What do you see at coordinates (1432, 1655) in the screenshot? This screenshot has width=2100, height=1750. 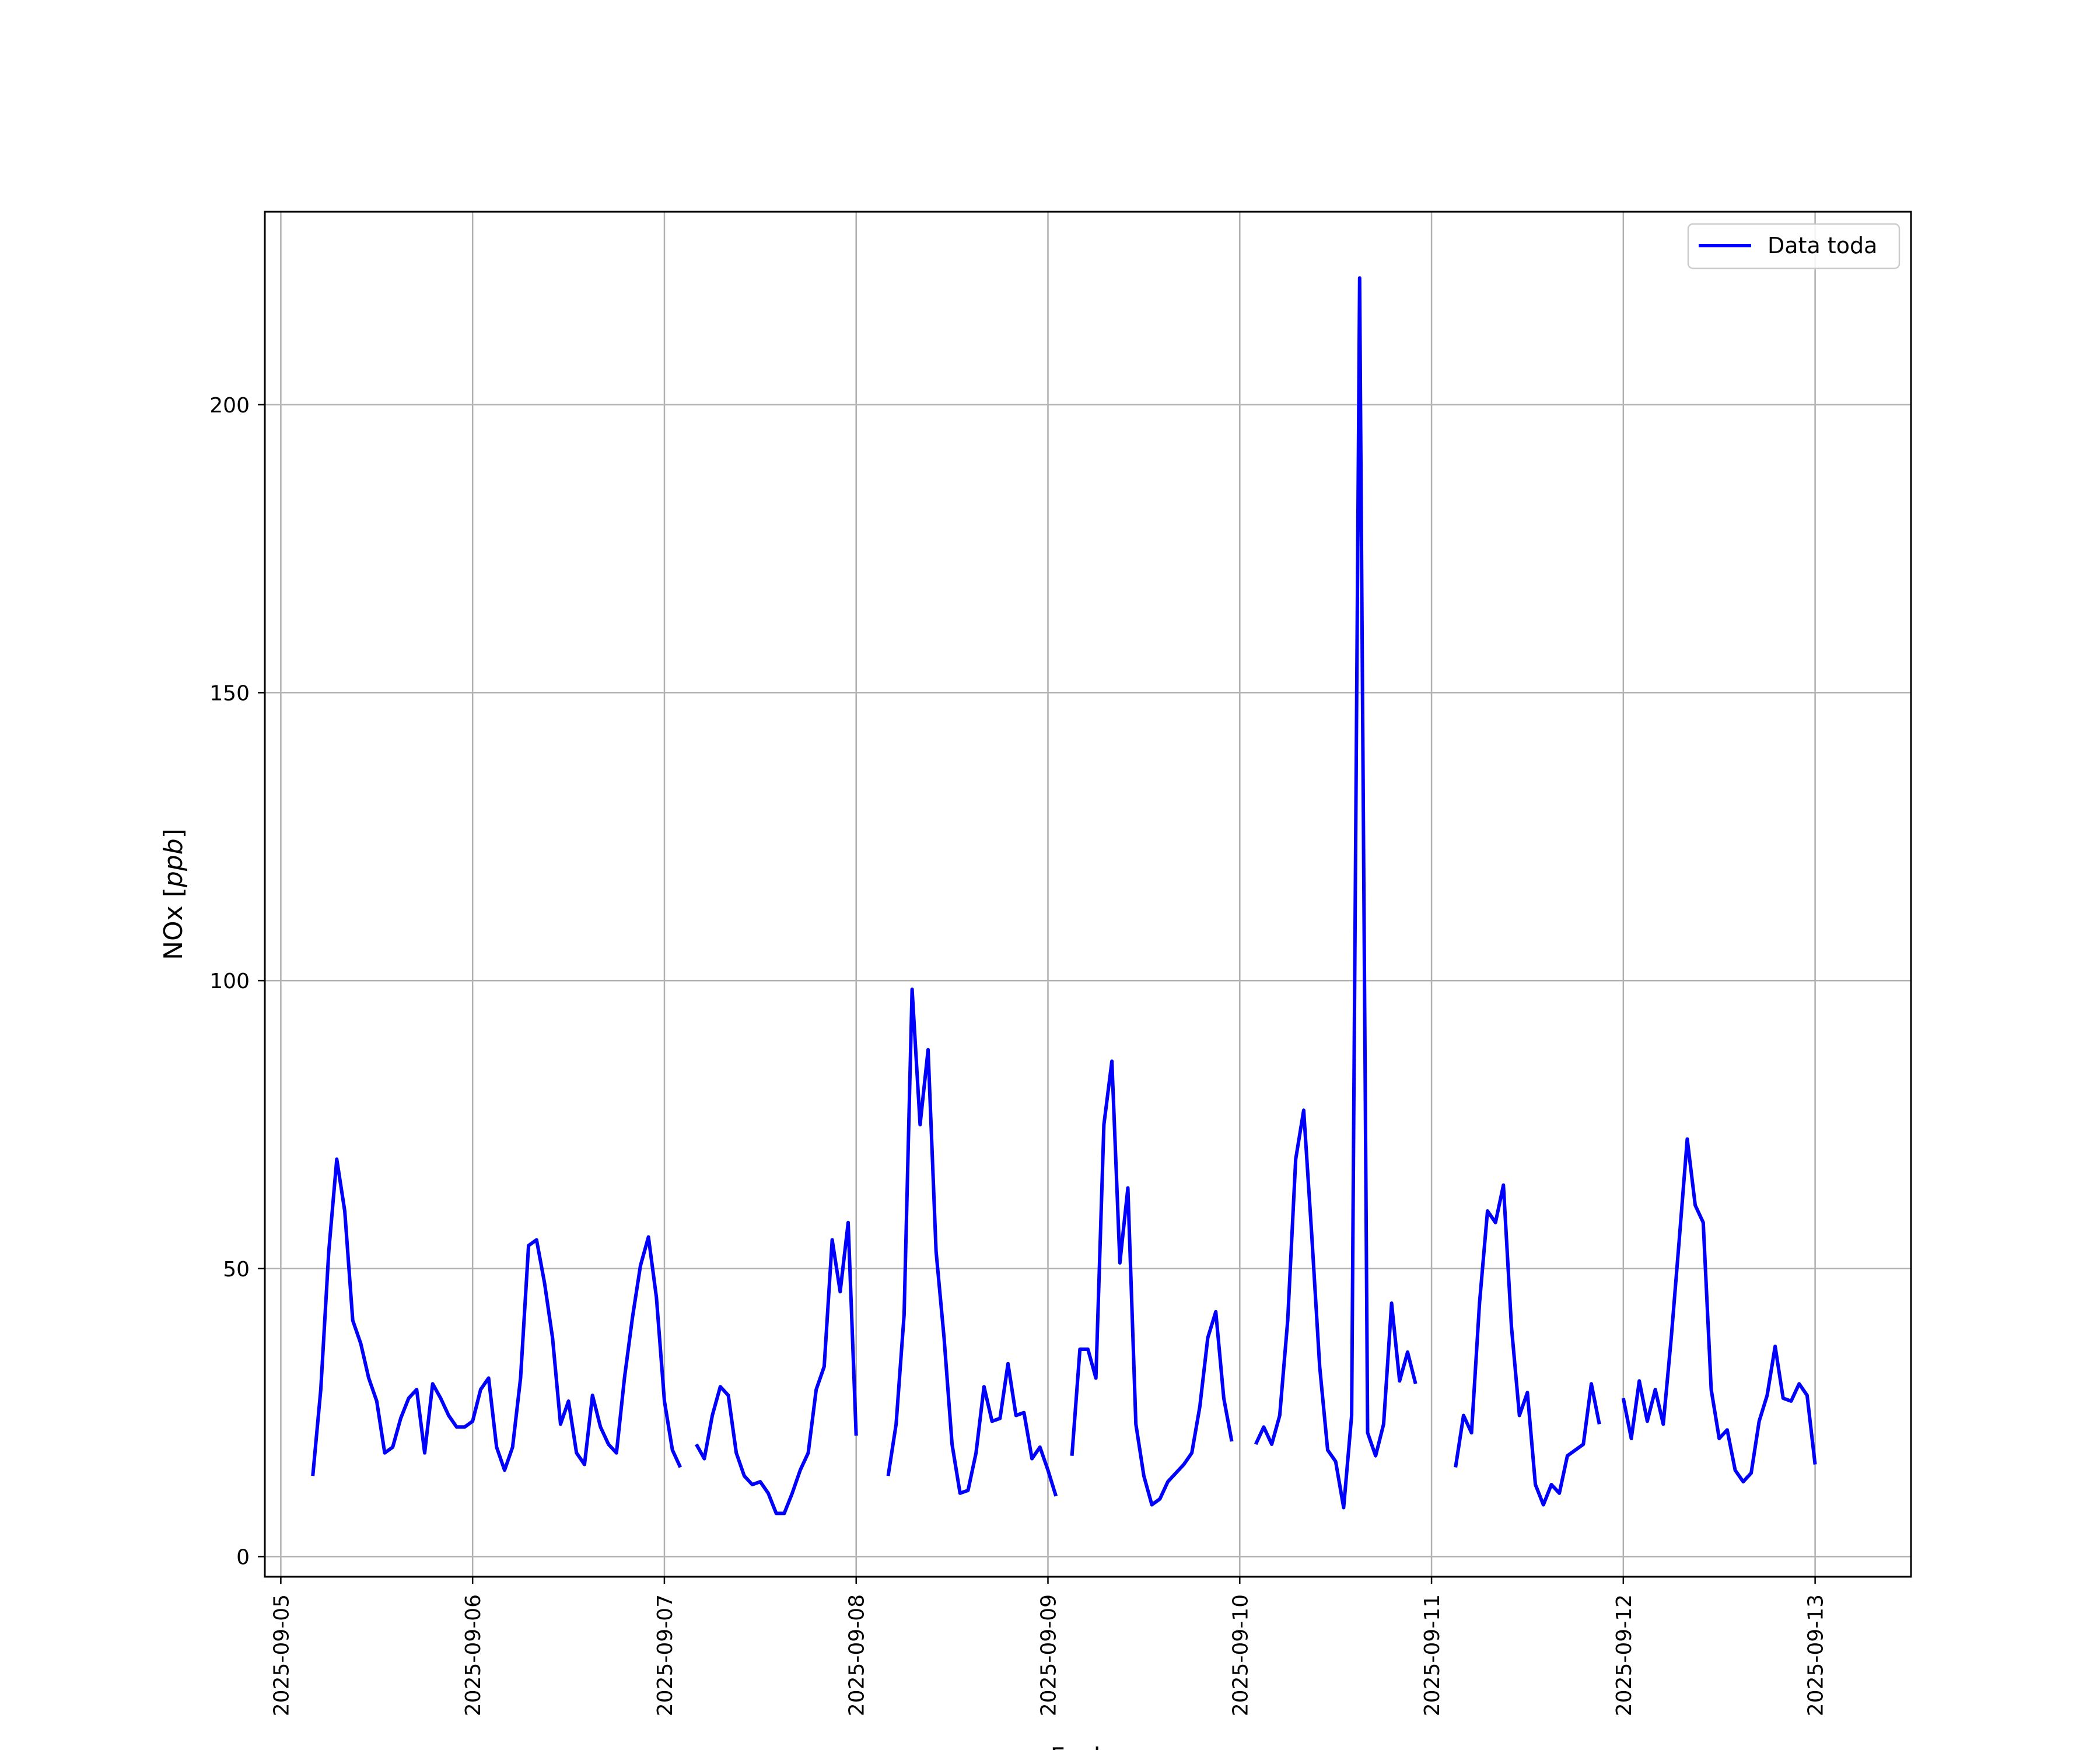 I see `x-tick-label-6: 2025-09-11` at bounding box center [1432, 1655].